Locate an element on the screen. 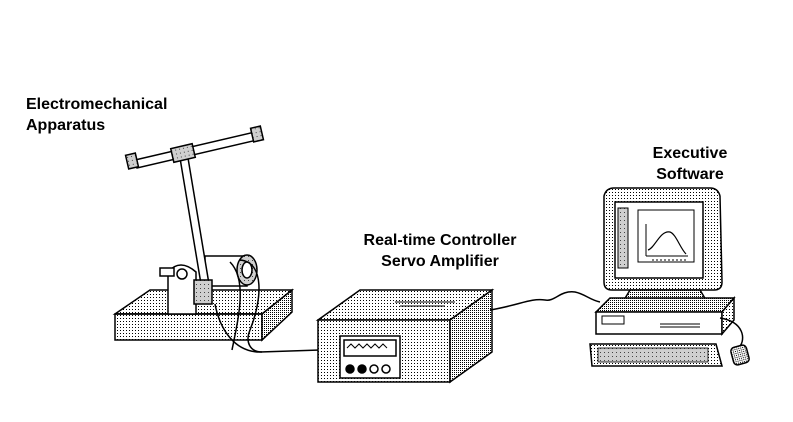 Image resolution: width=793 pixels, height=422 pixels. mouse is located at coordinates (740, 355).